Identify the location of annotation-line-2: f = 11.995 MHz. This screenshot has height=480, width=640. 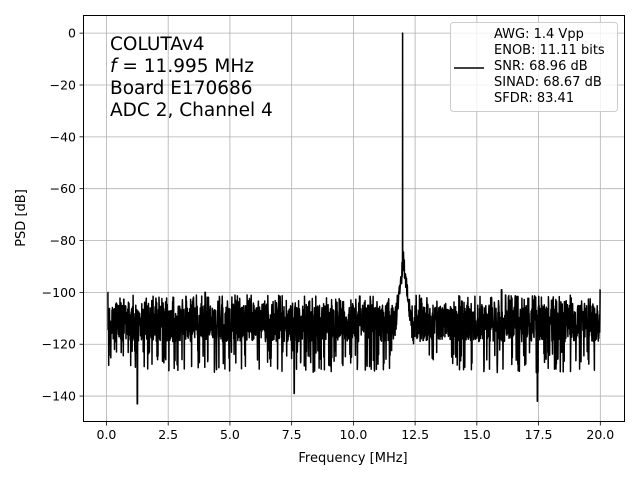
(182, 66).